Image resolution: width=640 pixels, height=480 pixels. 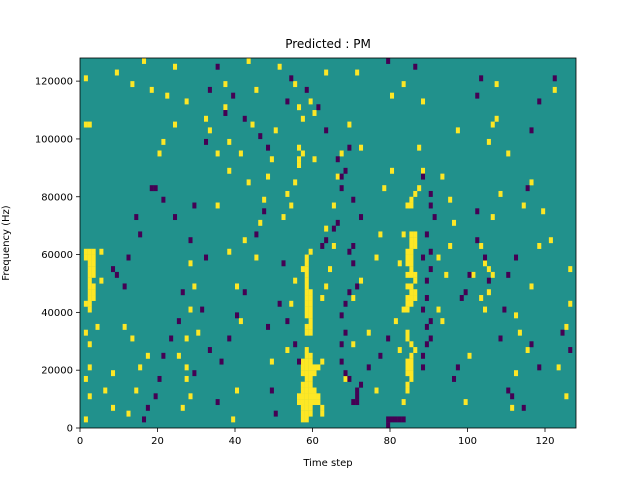 What do you see at coordinates (57, 371) in the screenshot?
I see `y-tick-label: 20000` at bounding box center [57, 371].